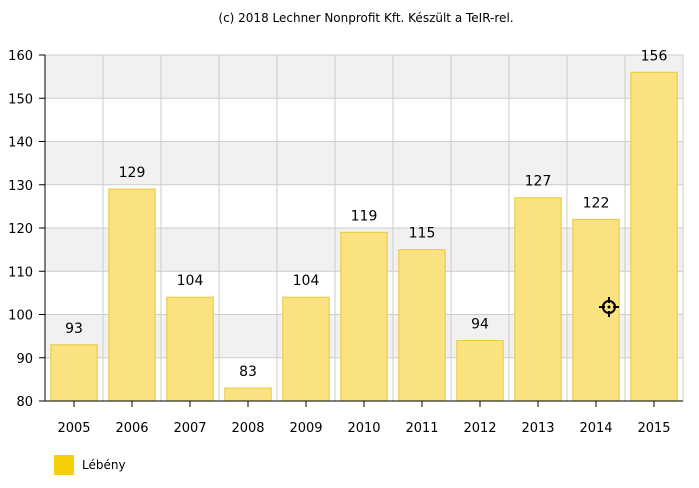 This screenshot has height=488, width=699. What do you see at coordinates (20, 99) in the screenshot?
I see `y-tick-label: 150` at bounding box center [20, 99].